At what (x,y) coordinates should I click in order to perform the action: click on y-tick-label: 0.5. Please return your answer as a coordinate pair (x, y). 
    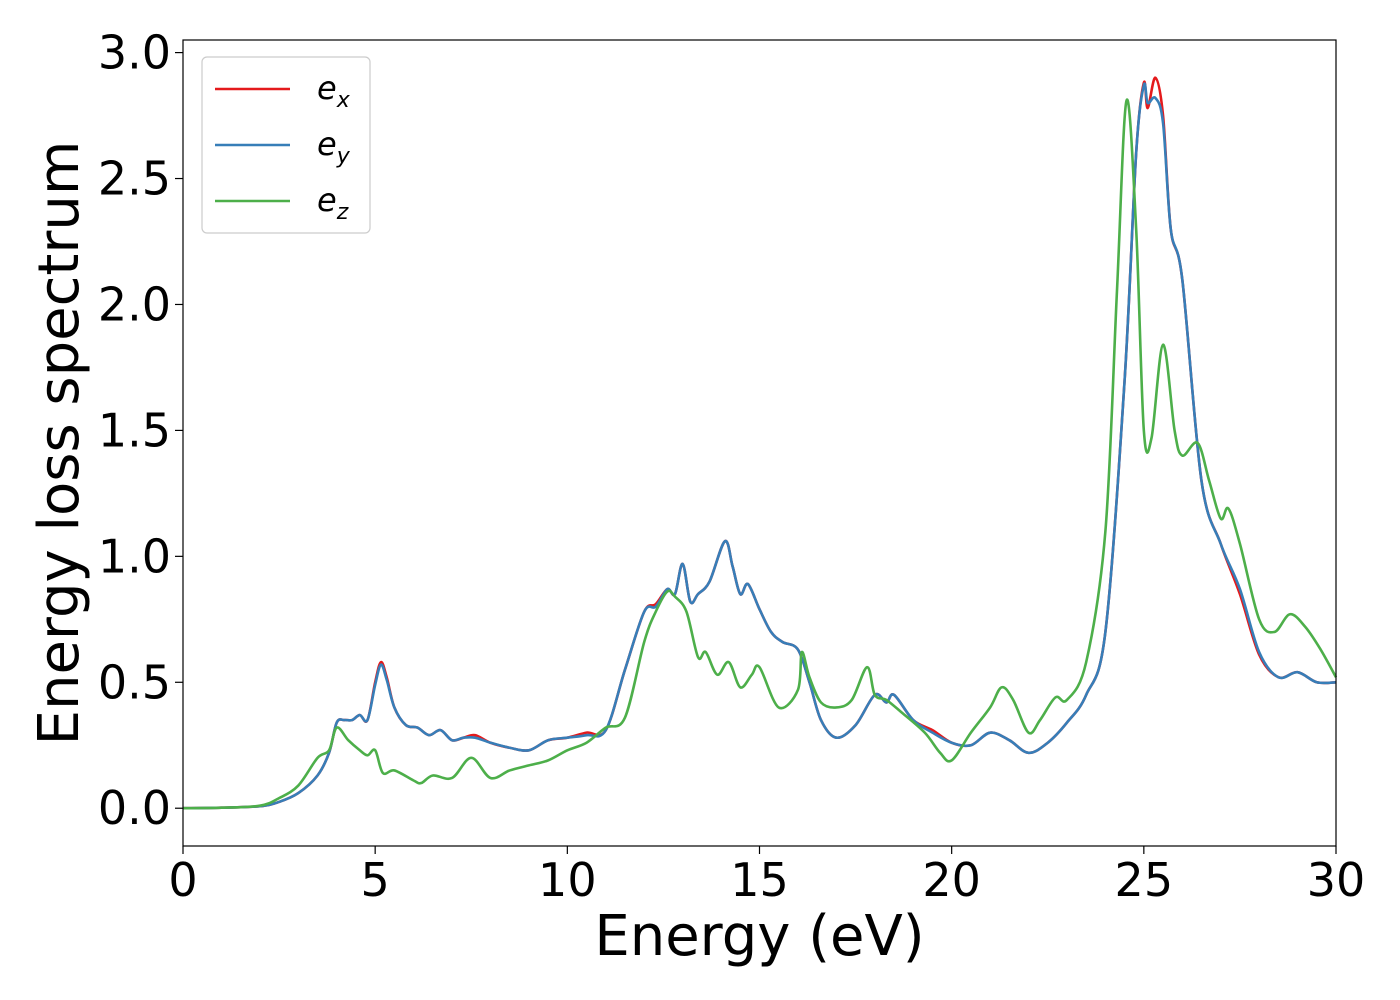
    Looking at the image, I should click on (134, 682).